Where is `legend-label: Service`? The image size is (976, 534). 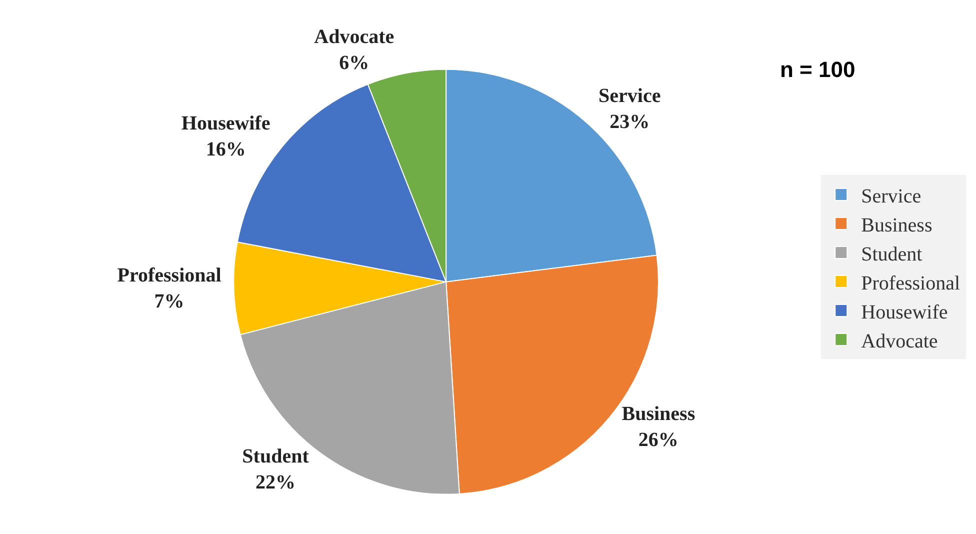
legend-label: Service is located at coordinates (891, 196).